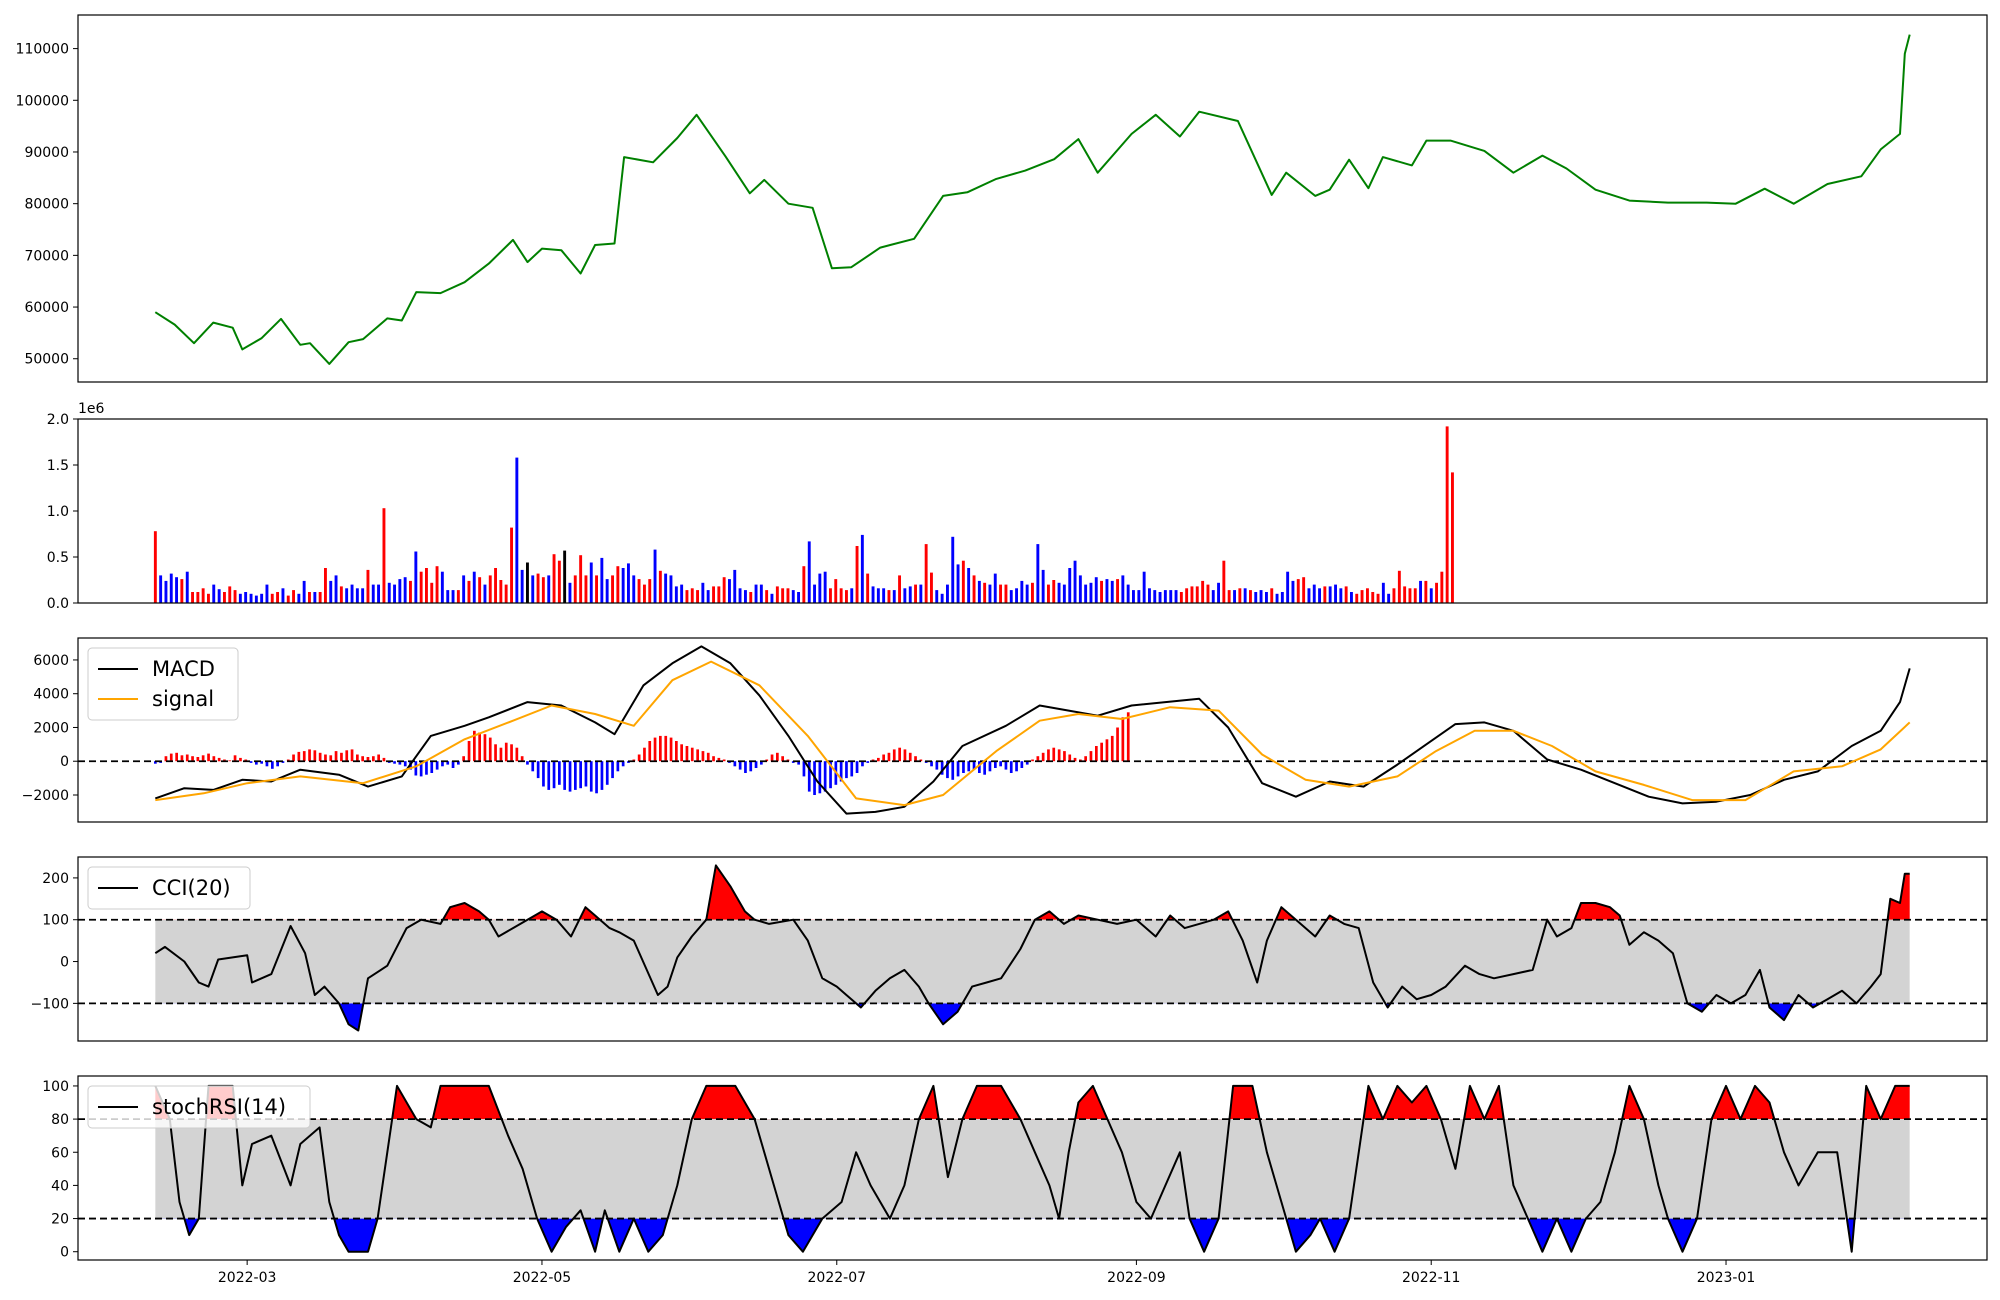  What do you see at coordinates (542, 1278) in the screenshot?
I see `date-tick-label: 2022-05` at bounding box center [542, 1278].